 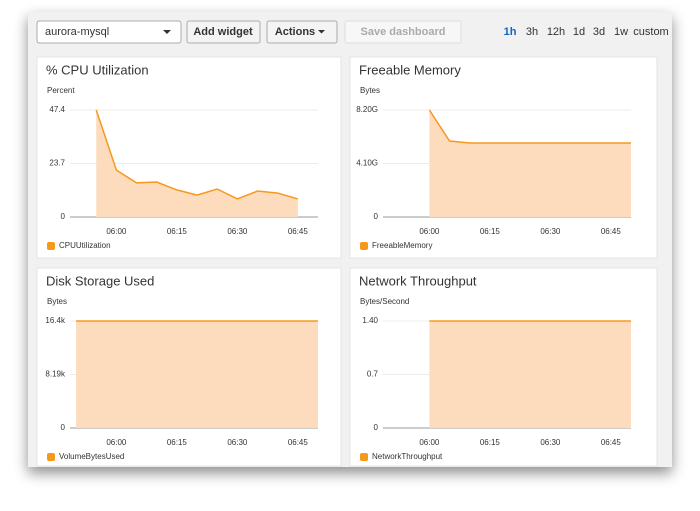 What do you see at coordinates (97, 69) in the screenshot?
I see `chart-title: % CPU Utilization` at bounding box center [97, 69].